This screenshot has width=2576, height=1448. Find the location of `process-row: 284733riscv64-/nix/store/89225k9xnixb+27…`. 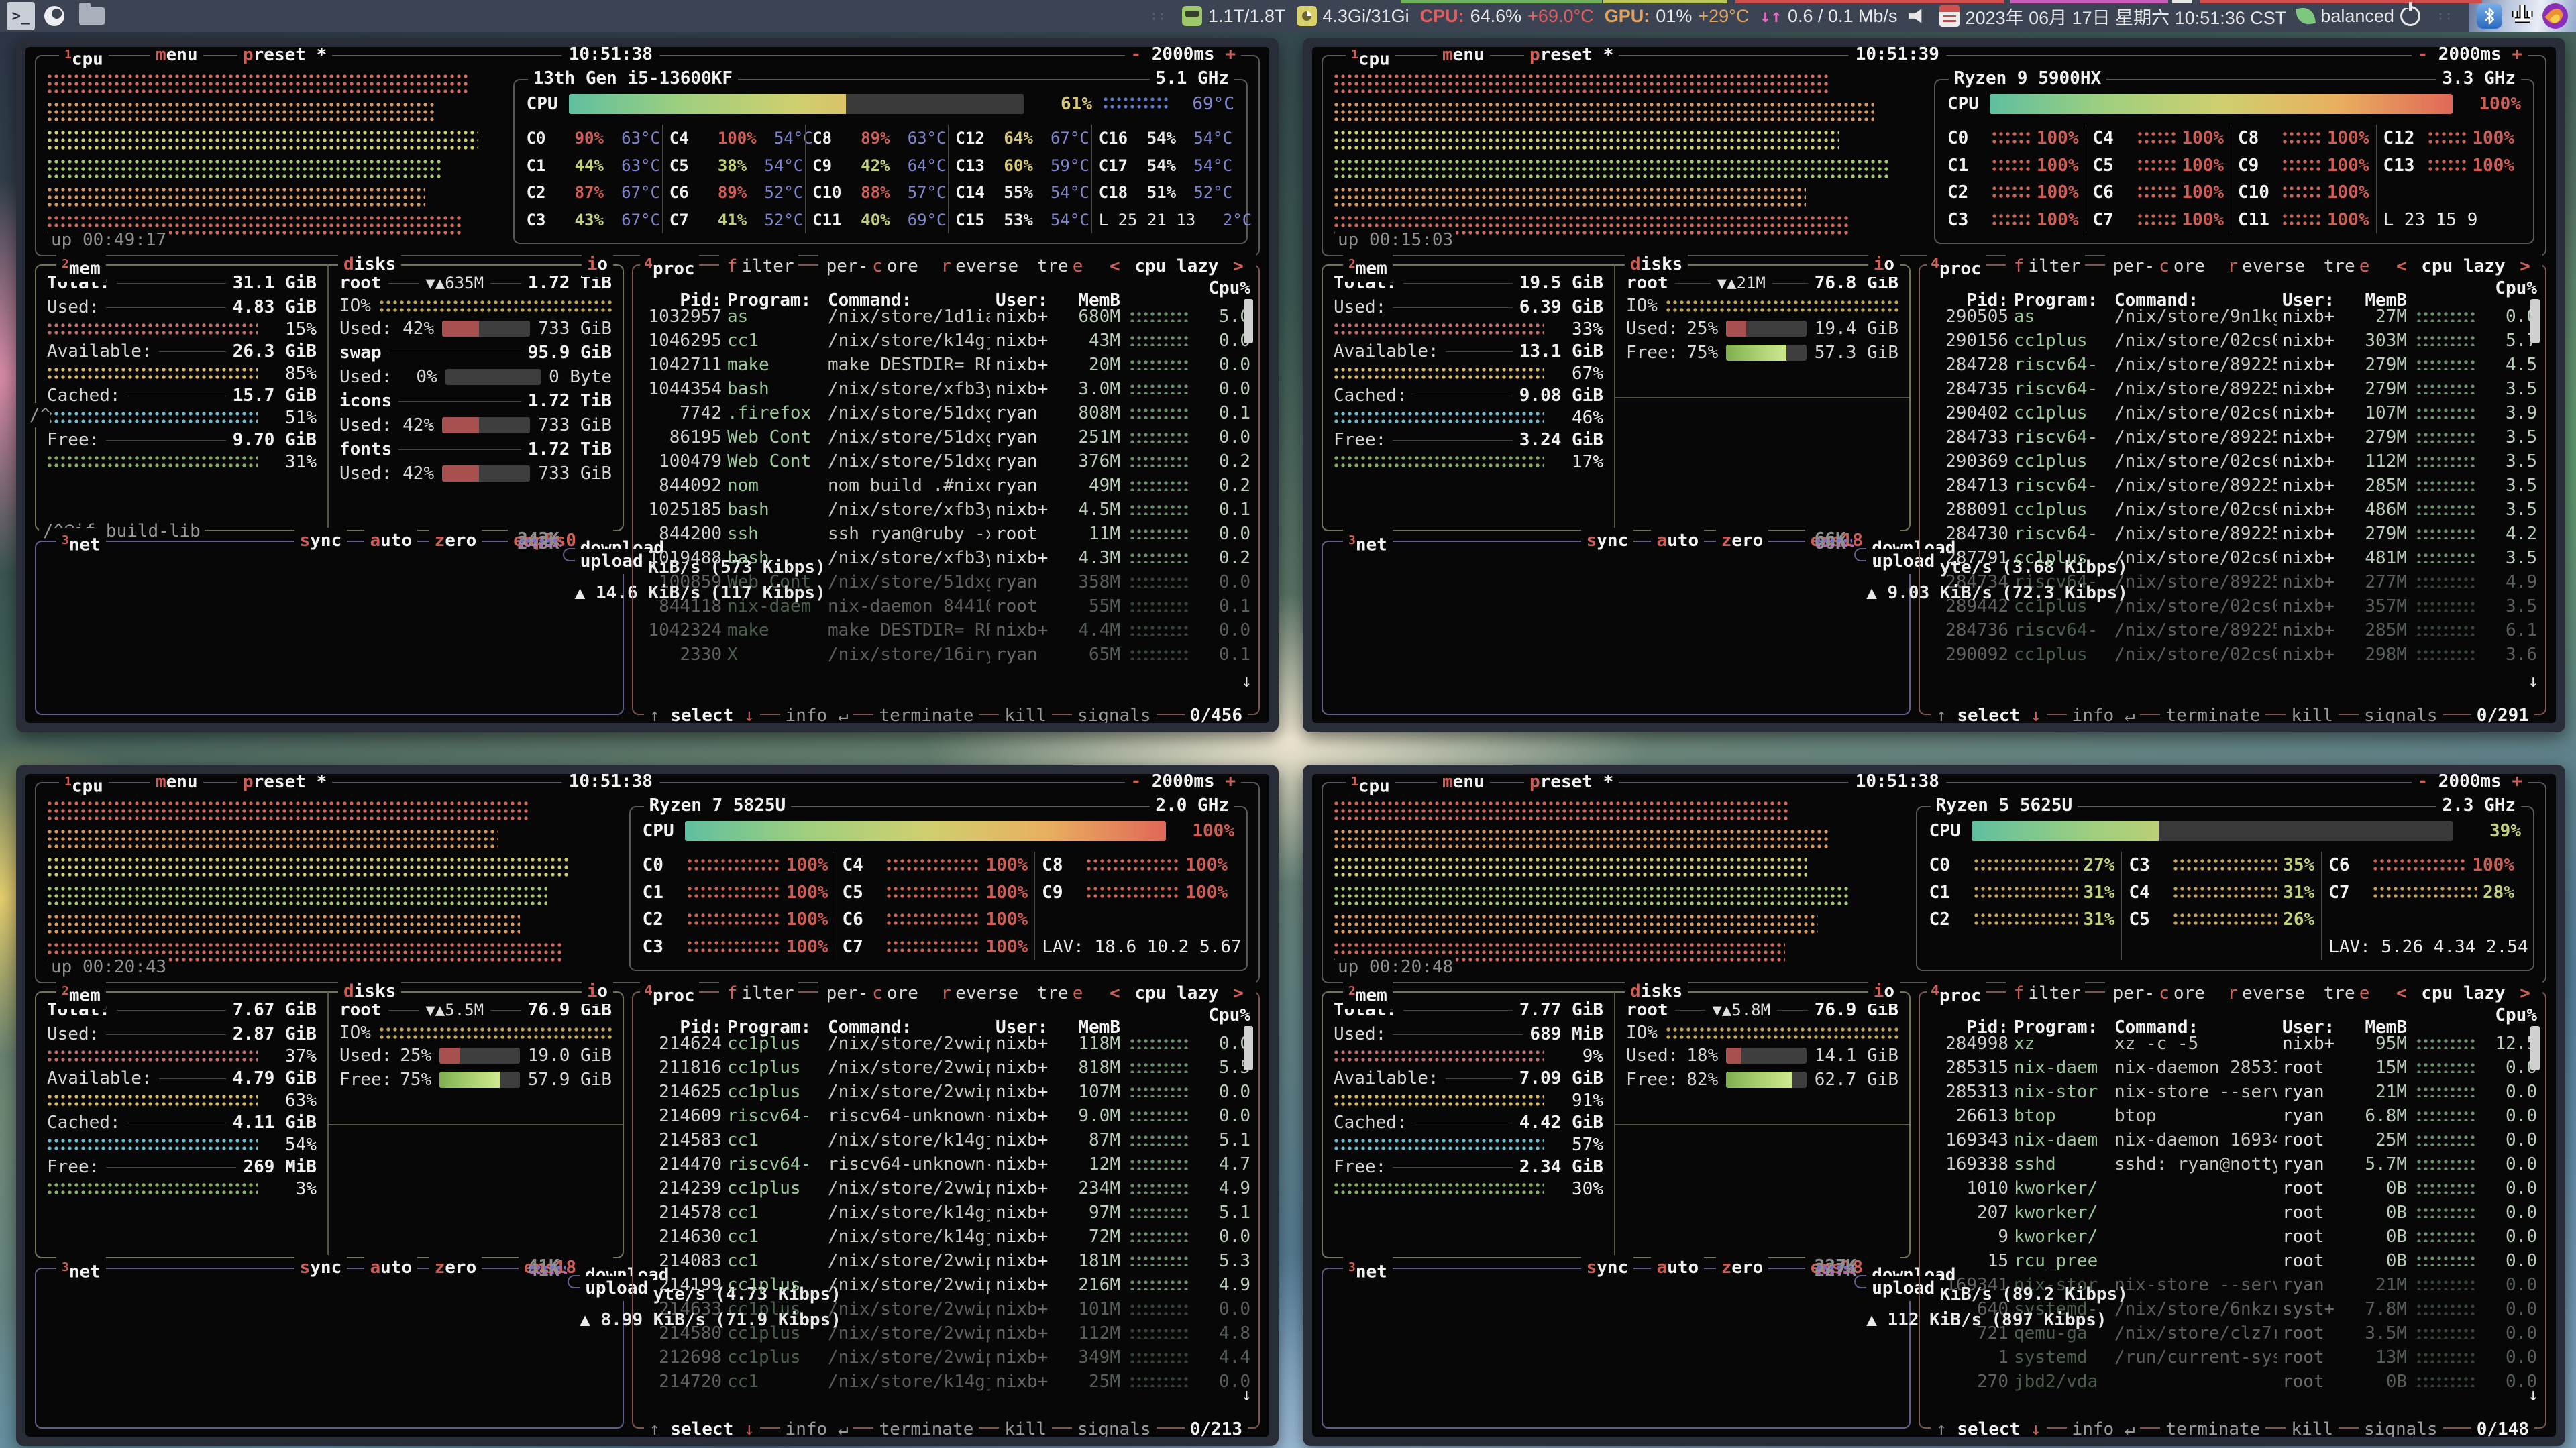

process-row: 284733riscv64-/nix/store/89225k9xnixb+27… is located at coordinates (2241, 437).